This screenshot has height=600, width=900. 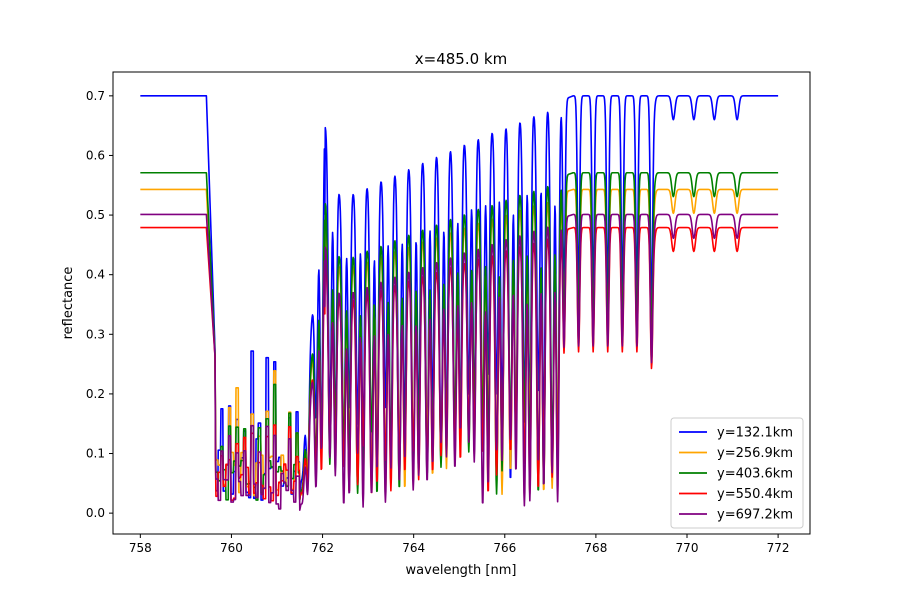 I want to click on y-tick-label: 0.2, so click(x=95, y=394).